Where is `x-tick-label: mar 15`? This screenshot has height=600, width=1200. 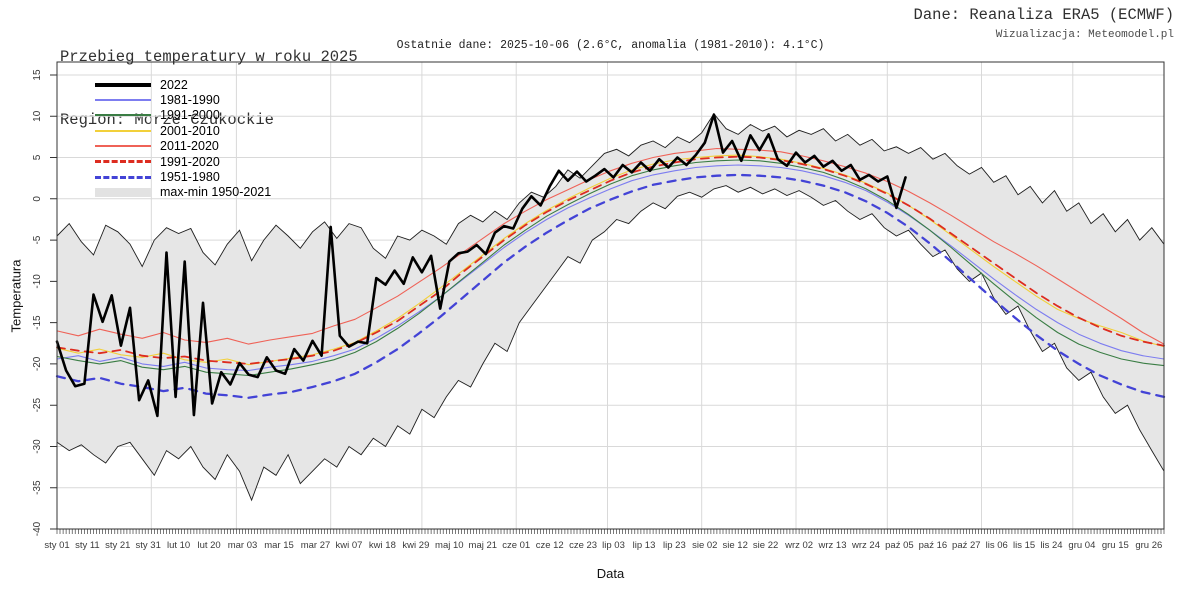
x-tick-label: mar 15 is located at coordinates (279, 545).